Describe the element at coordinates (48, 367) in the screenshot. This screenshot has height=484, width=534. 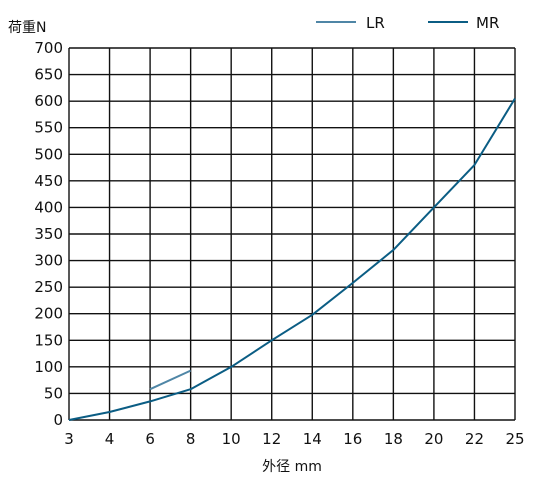
I see `y-tick-label: 100` at that location.